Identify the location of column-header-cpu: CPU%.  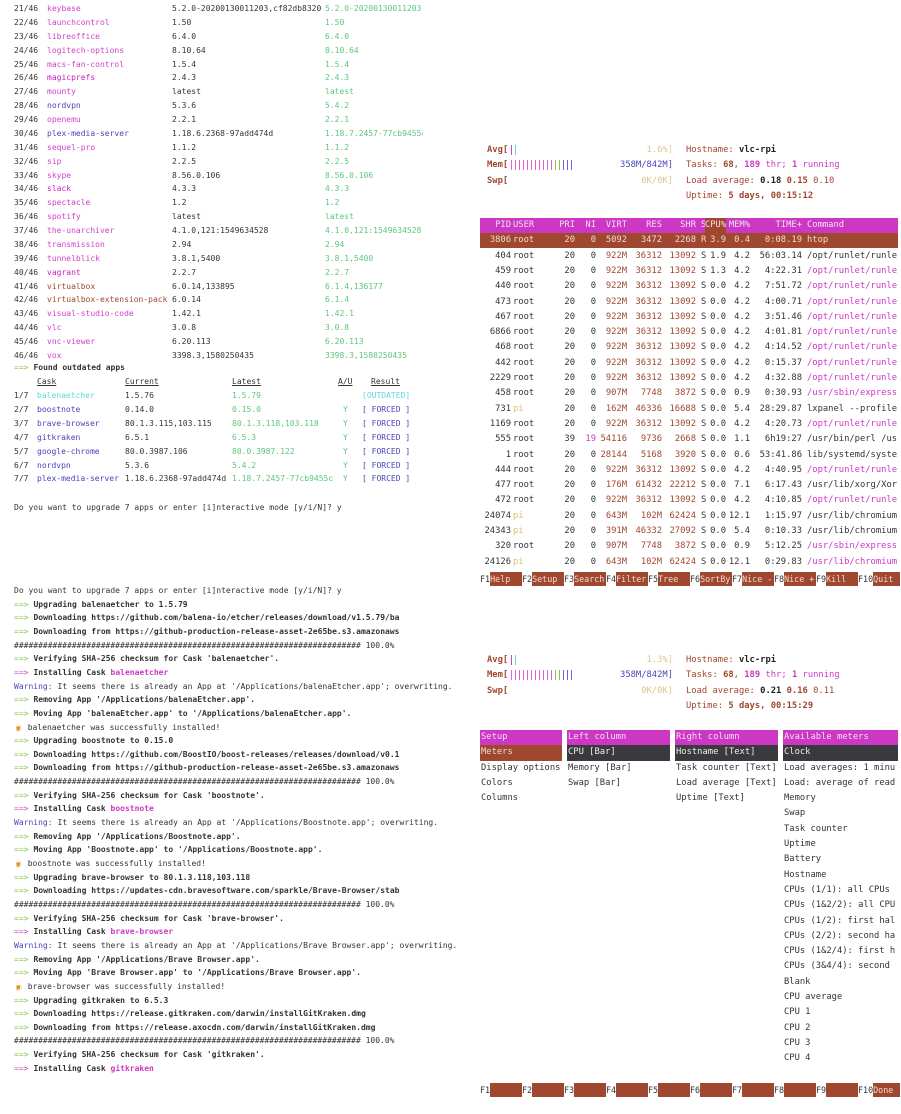
(715, 225).